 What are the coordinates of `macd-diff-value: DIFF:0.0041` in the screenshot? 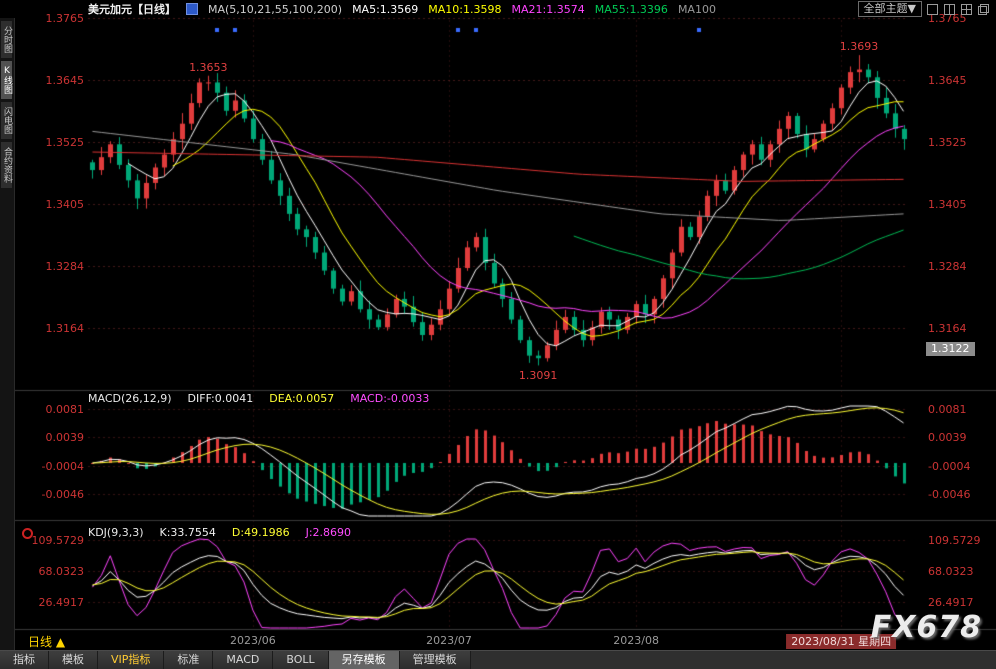 It's located at (220, 398).